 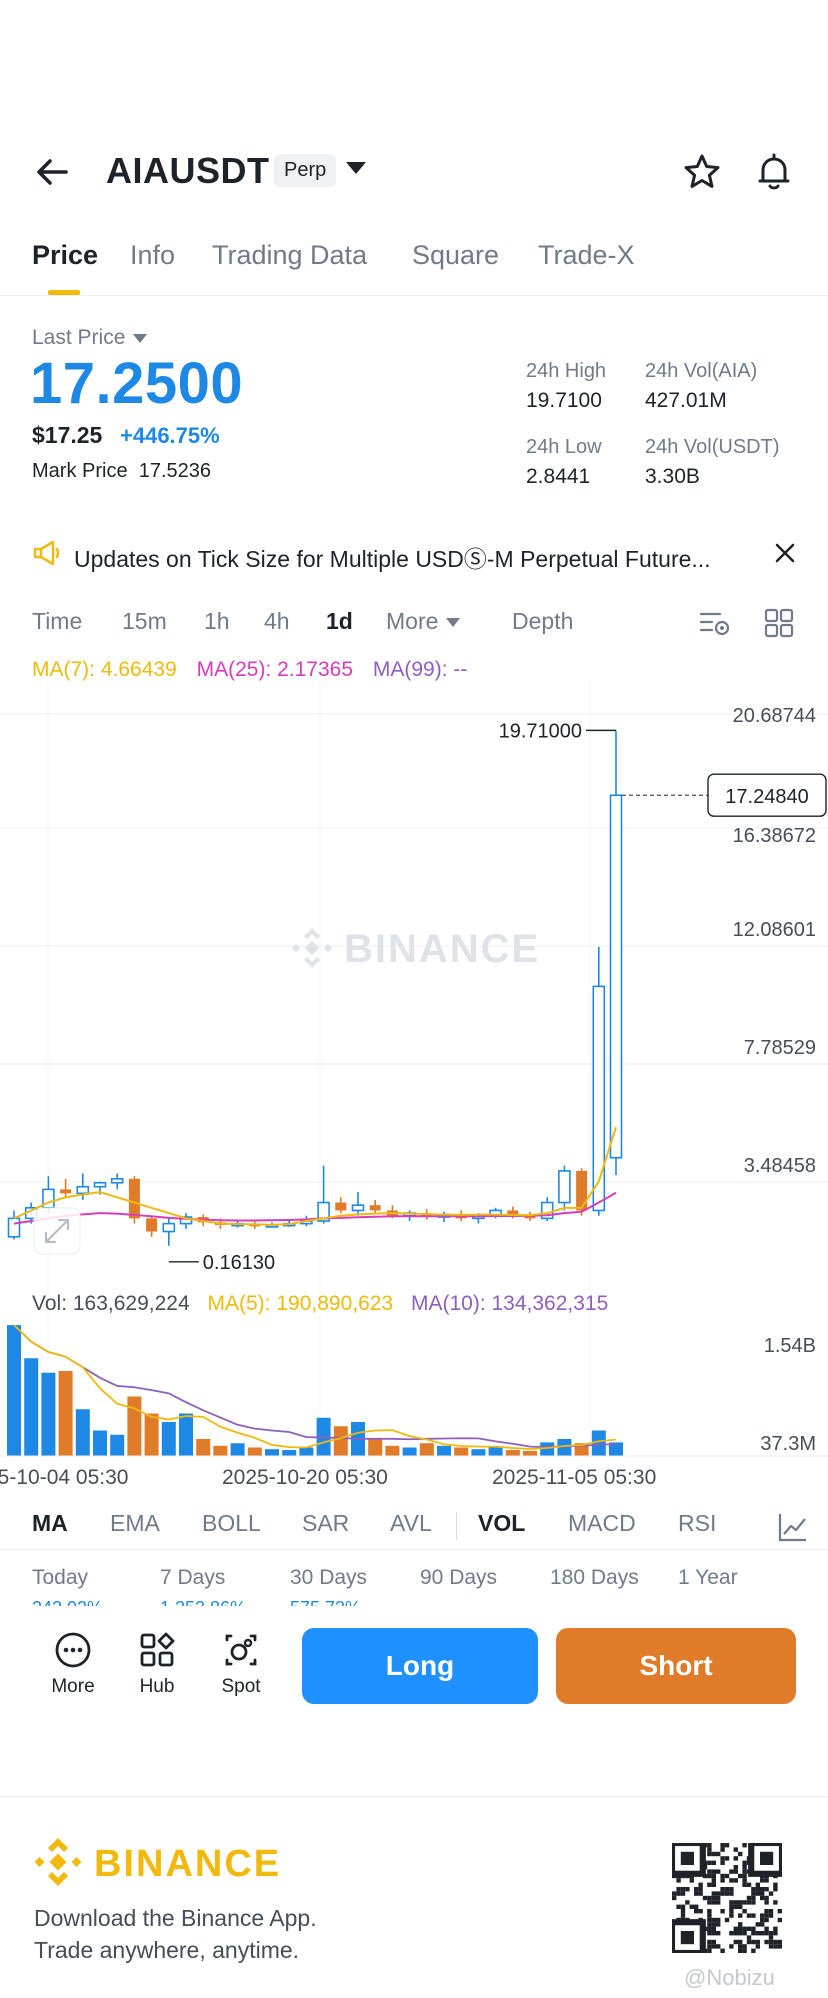 I want to click on tab-trading-data: Trading Data, so click(x=290, y=255).